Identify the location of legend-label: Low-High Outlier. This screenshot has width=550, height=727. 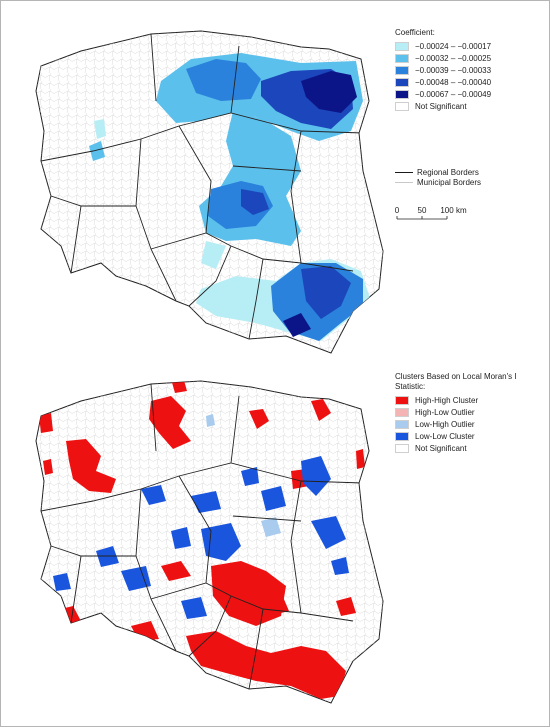
(445, 424).